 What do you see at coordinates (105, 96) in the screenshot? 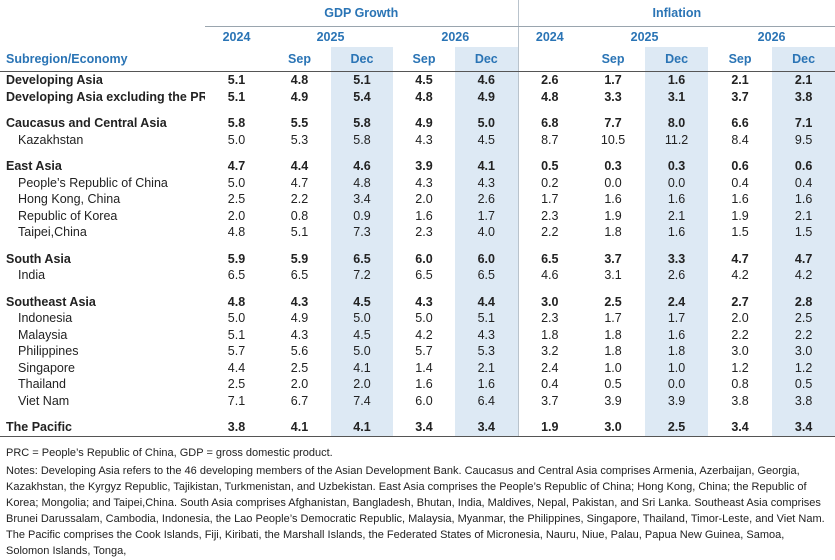
I see `row-label: Developing Asia excluding the PRC` at bounding box center [105, 96].